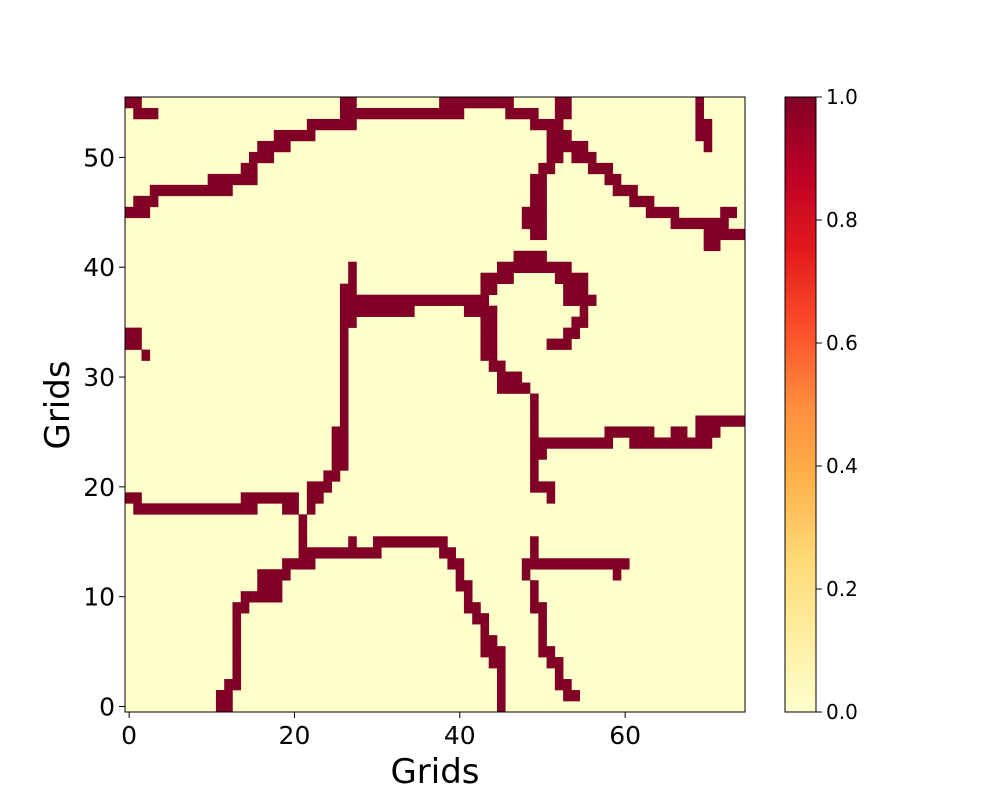 Image resolution: width=1000 pixels, height=800 pixels. Describe the element at coordinates (842, 220) in the screenshot. I see `colorbar-tick-label: 0.8` at that location.